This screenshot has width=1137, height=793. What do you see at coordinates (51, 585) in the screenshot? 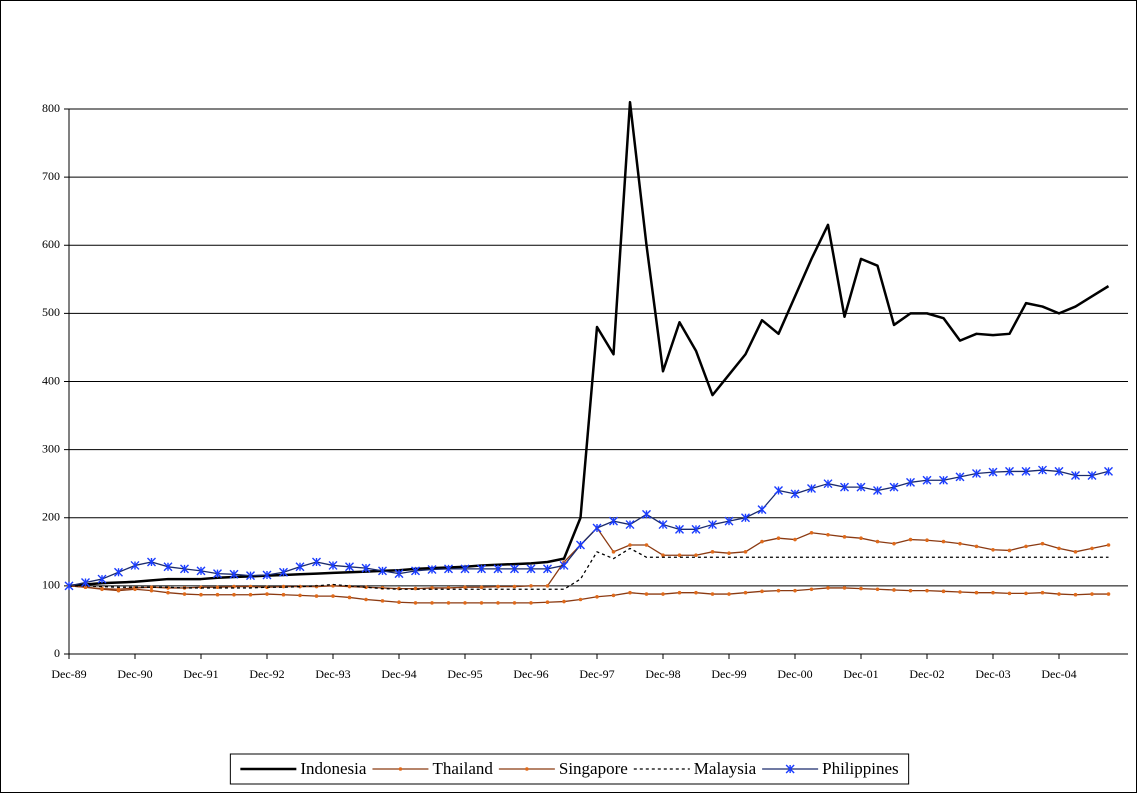
I see `y-tick-label: 100` at bounding box center [51, 585].